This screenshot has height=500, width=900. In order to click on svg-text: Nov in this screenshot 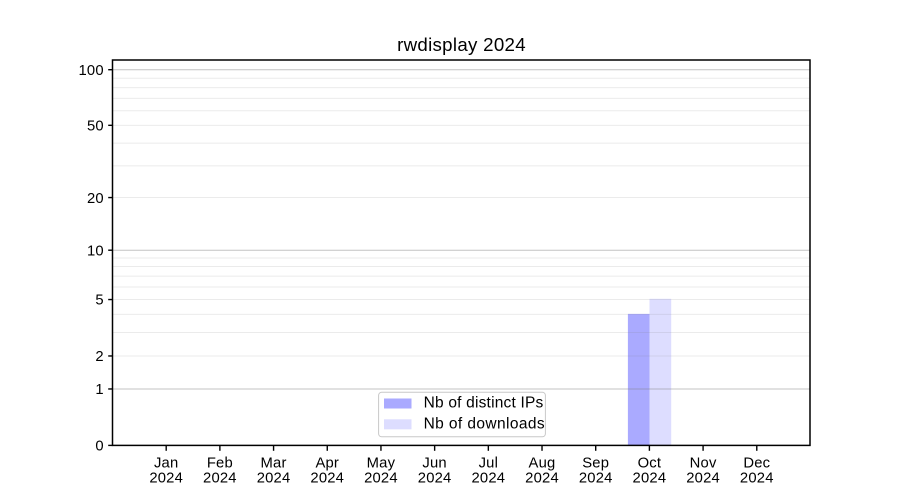, I will do `click(703, 464)`.